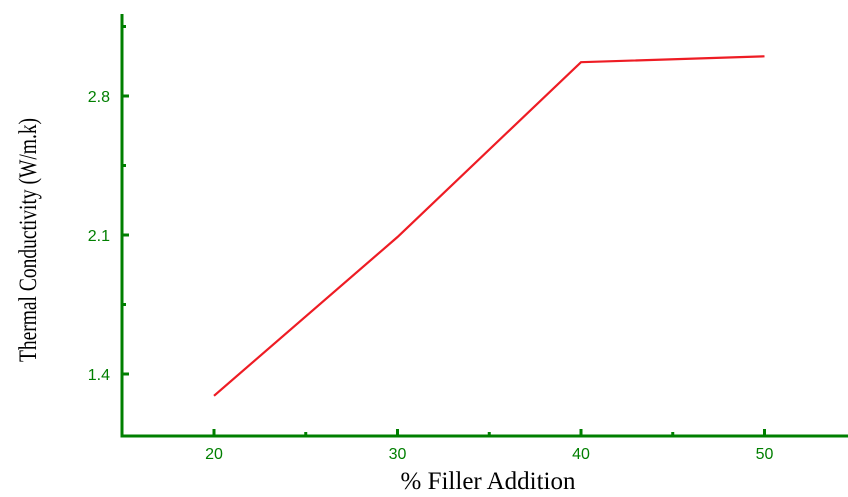  Describe the element at coordinates (99, 375) in the screenshot. I see `y-tick-label: 1.4` at that location.